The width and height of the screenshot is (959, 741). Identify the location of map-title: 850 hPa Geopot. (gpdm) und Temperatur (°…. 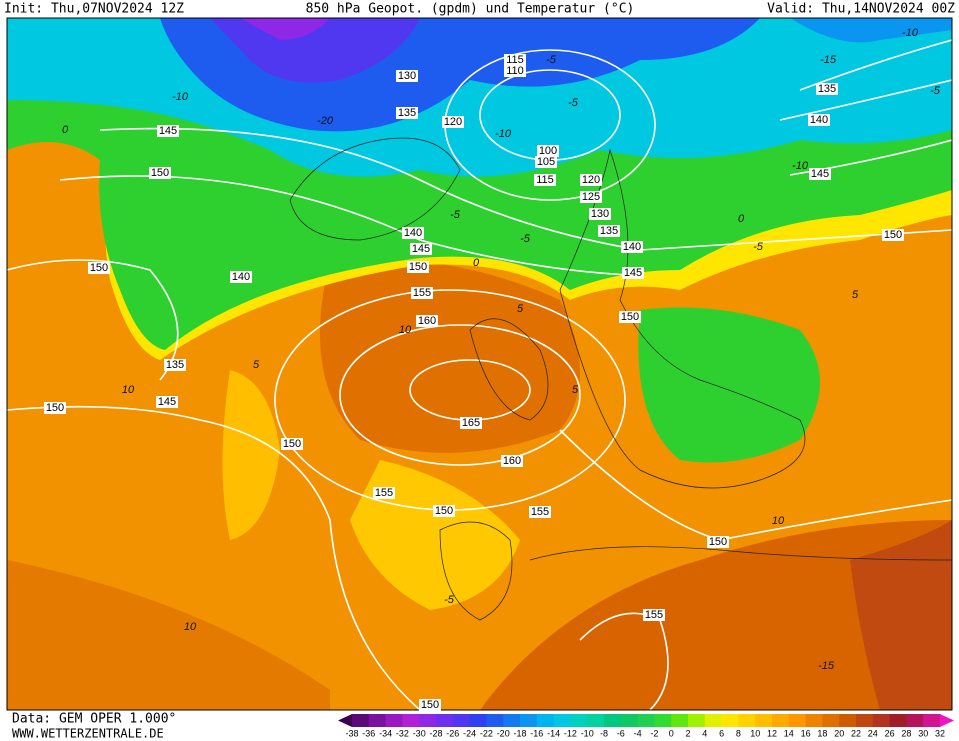
(470, 9).